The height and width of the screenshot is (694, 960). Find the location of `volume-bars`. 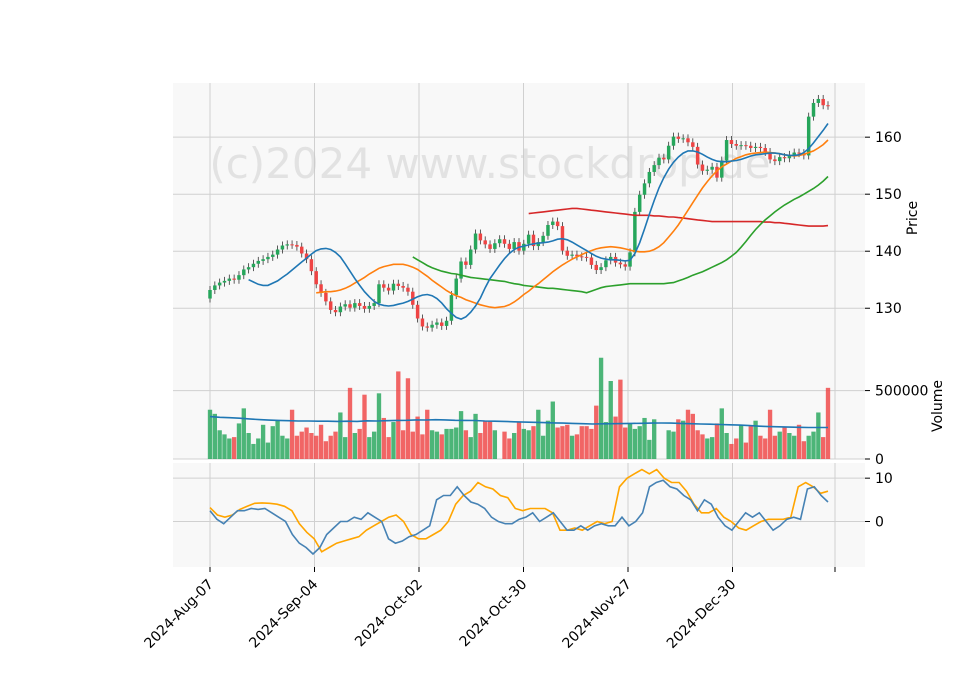

volume-bars is located at coordinates (519, 408).